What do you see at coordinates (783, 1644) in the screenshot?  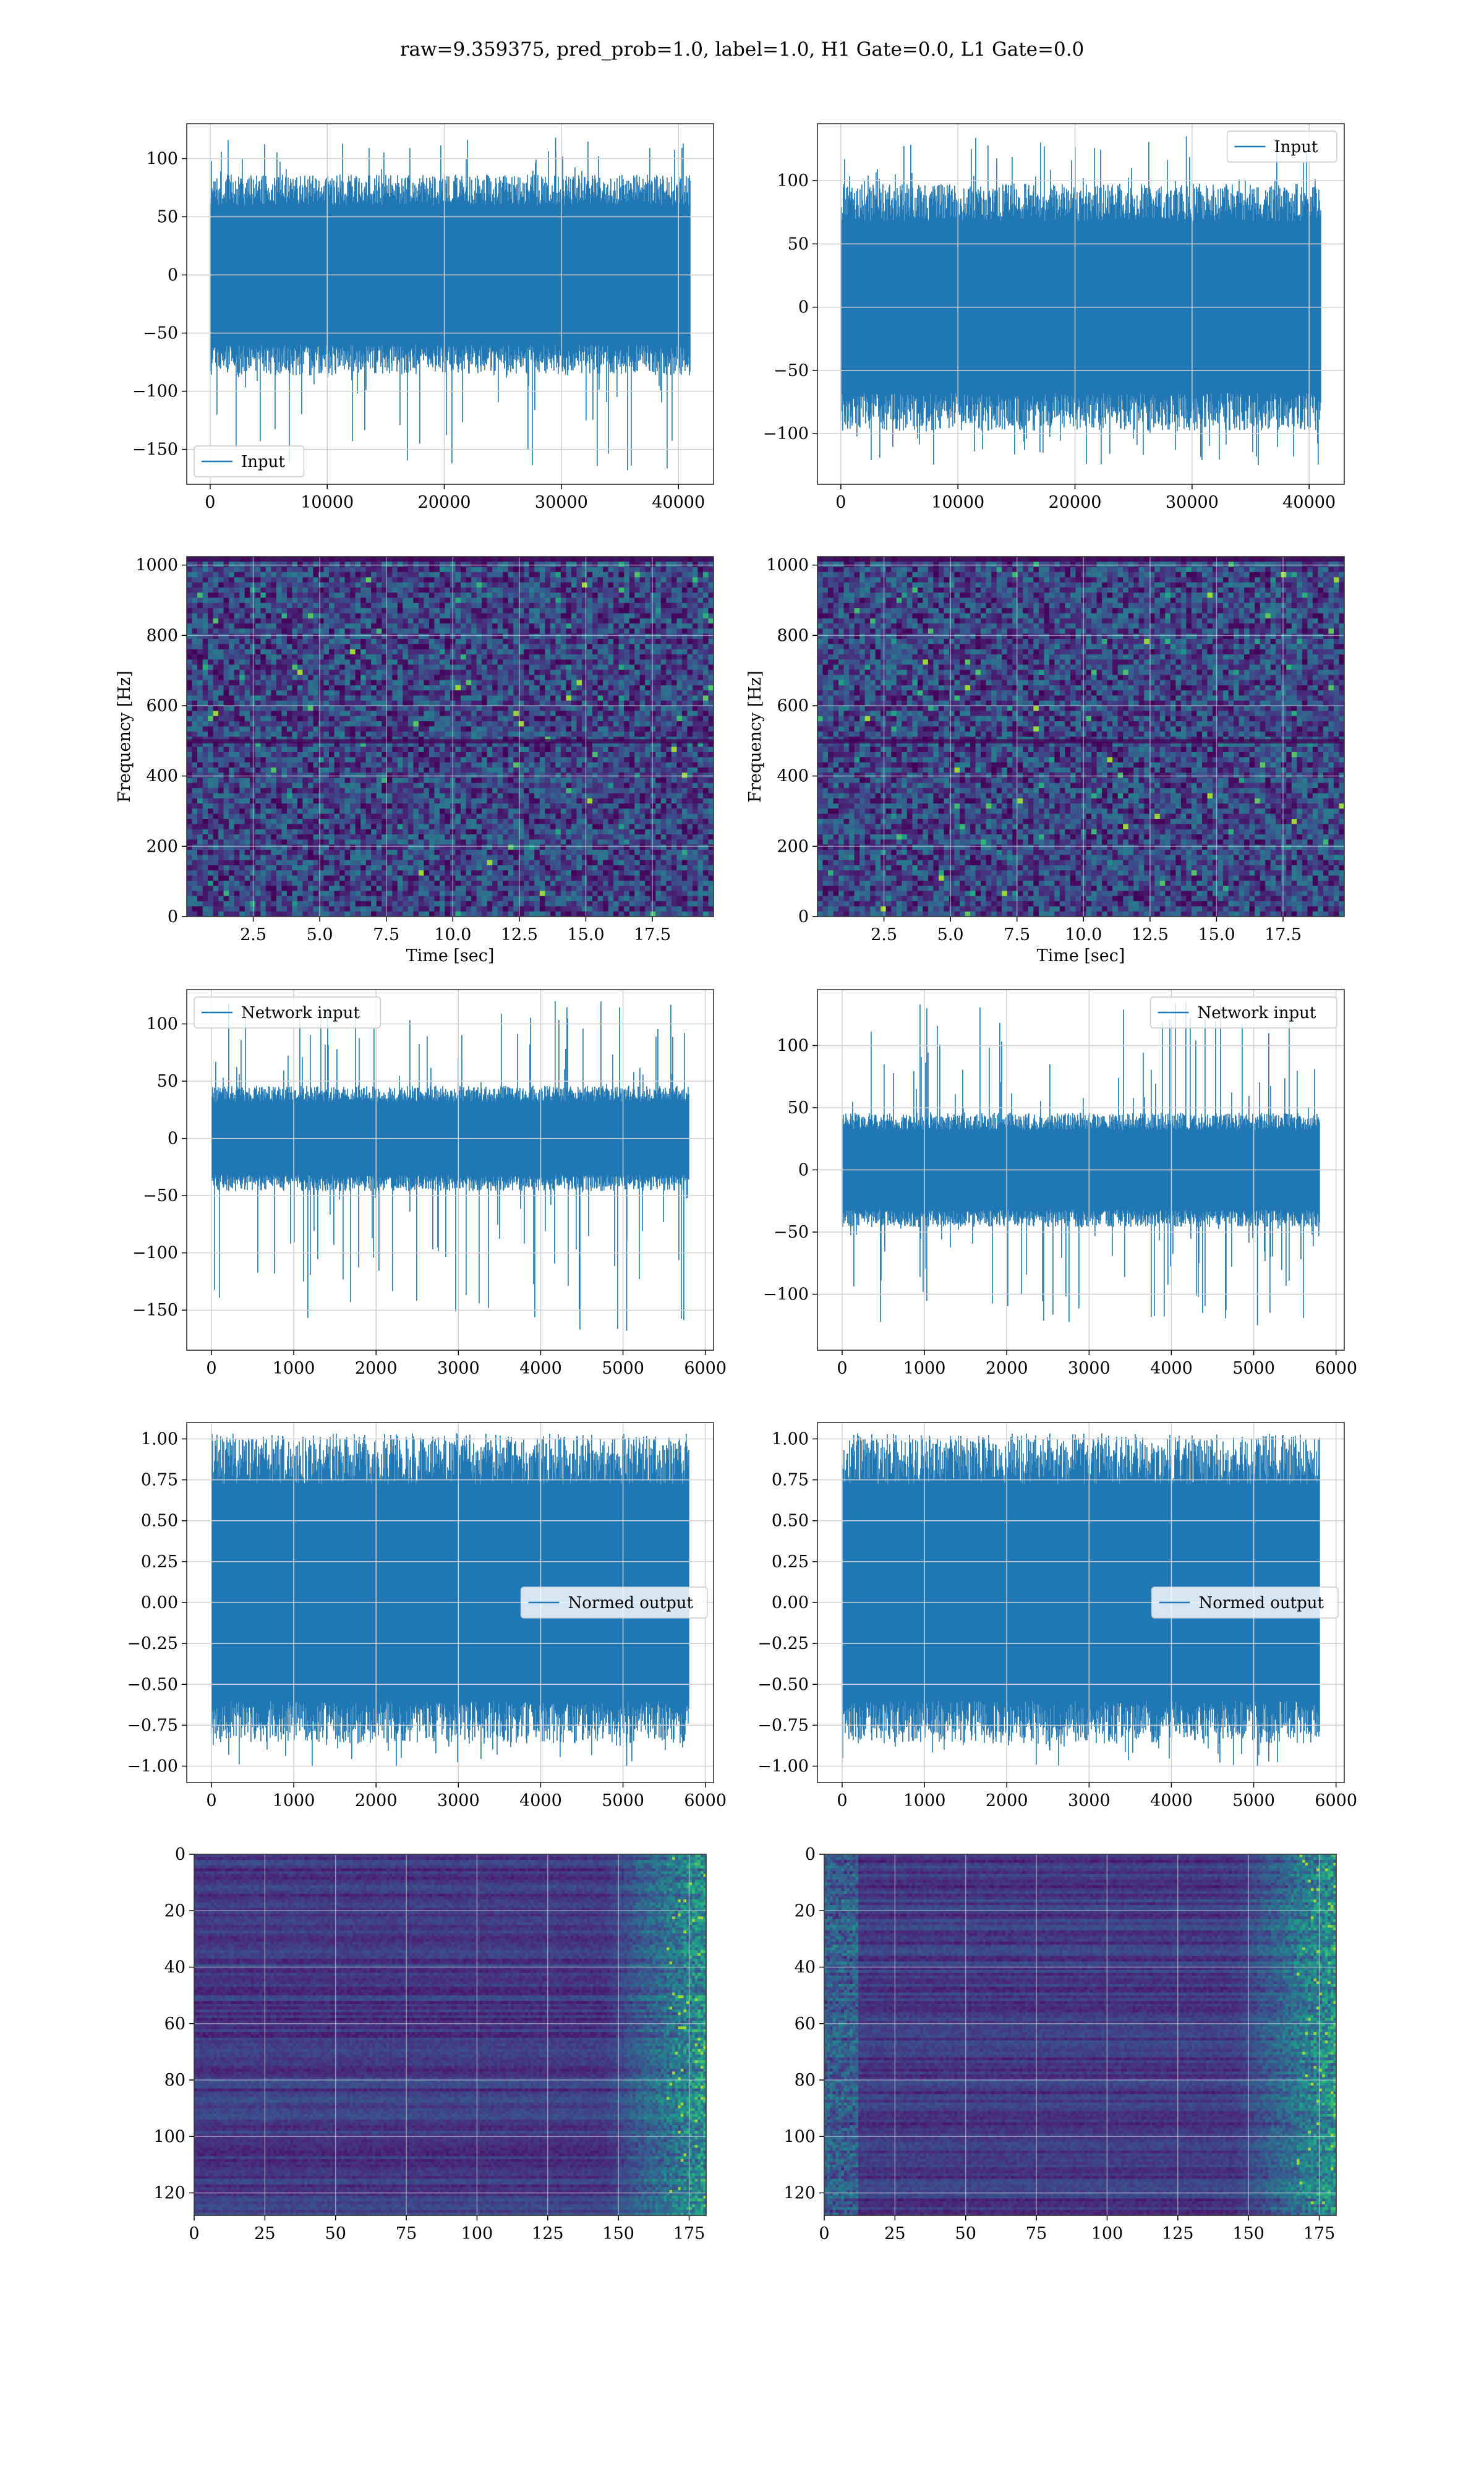 I see `y-tick-label: −0.25` at bounding box center [783, 1644].